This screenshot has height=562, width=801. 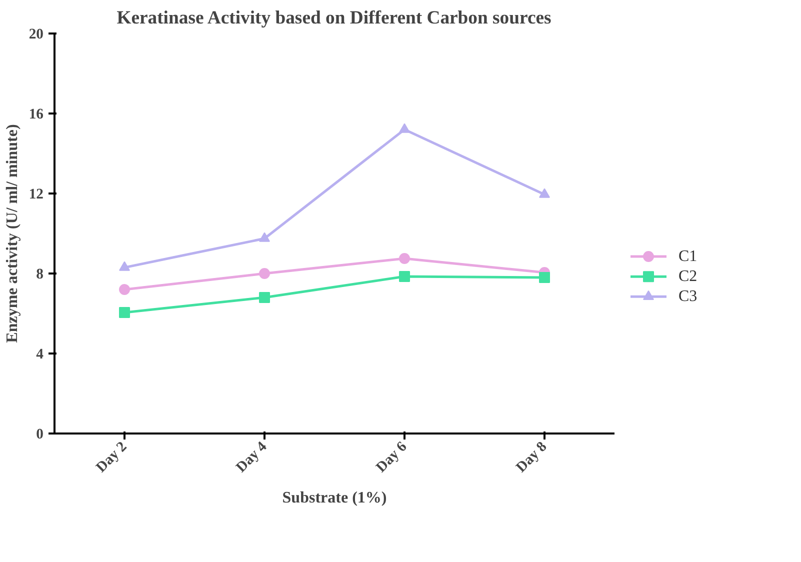 What do you see at coordinates (688, 297) in the screenshot?
I see `legend-label: C3` at bounding box center [688, 297].